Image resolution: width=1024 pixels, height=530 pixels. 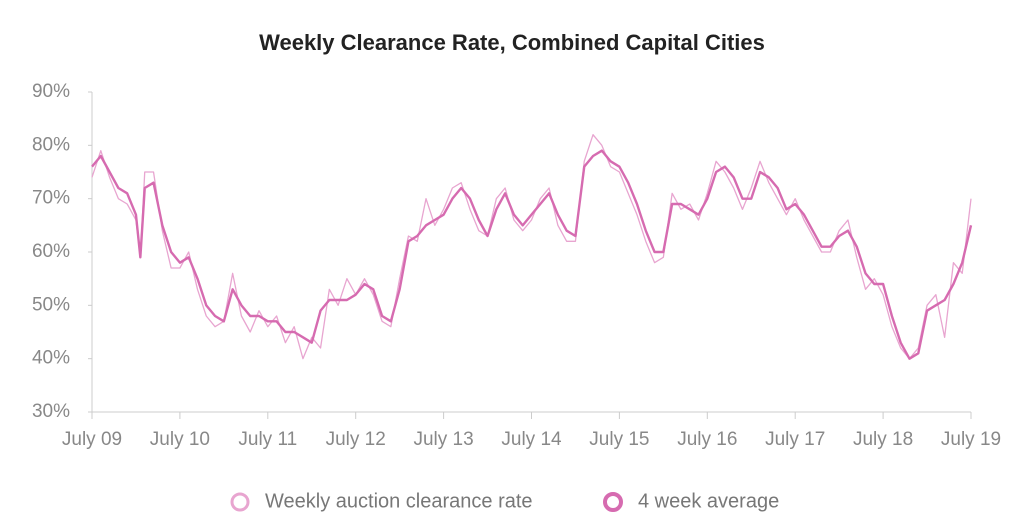 What do you see at coordinates (51, 144) in the screenshot?
I see `y-tick-label: 80%` at bounding box center [51, 144].